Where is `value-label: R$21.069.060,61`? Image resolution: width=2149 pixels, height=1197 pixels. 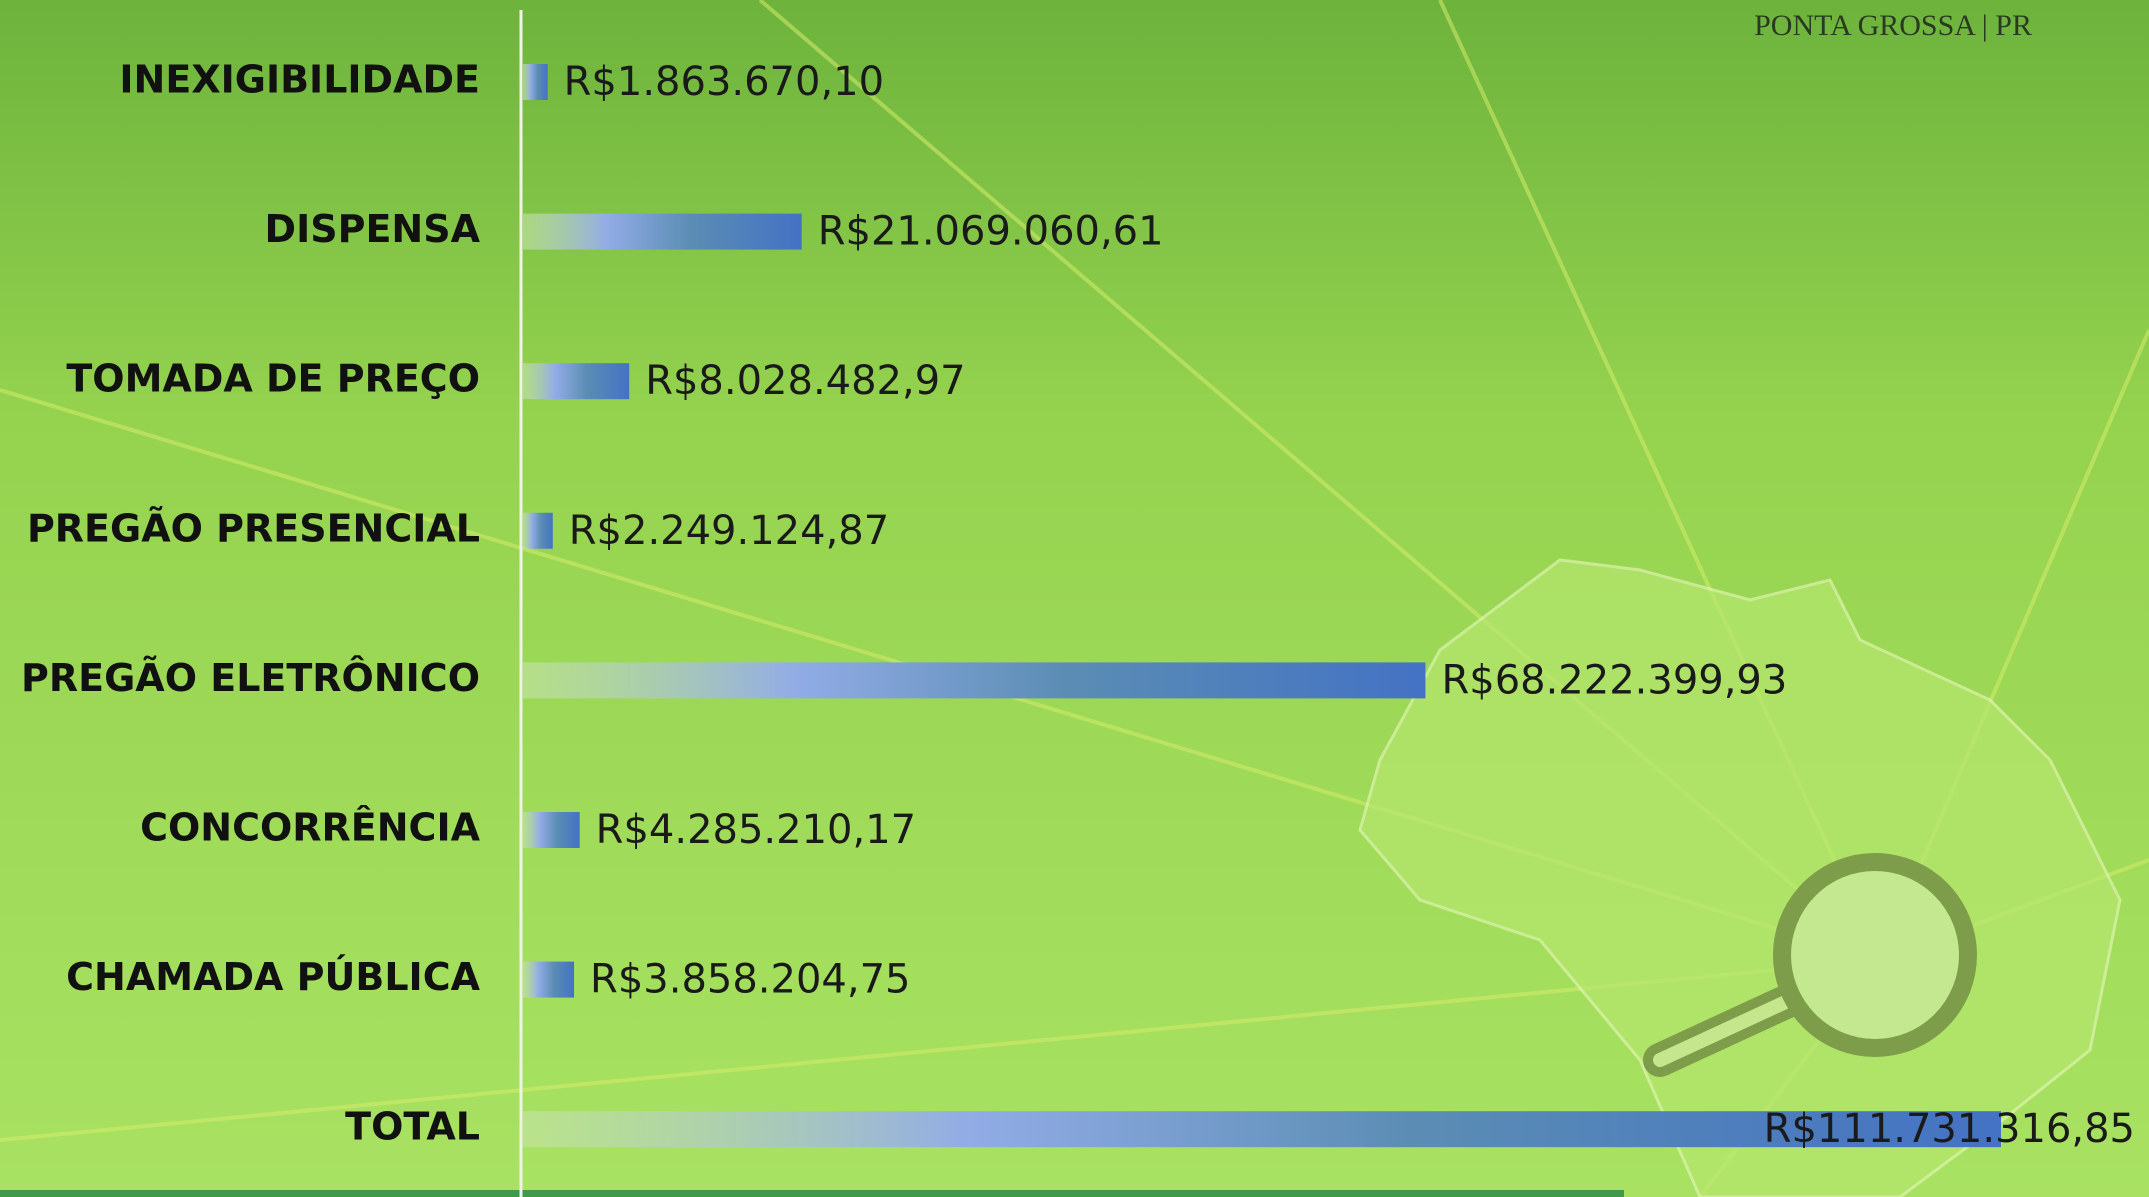
value-label: R$21.069.060,61 is located at coordinates (991, 232).